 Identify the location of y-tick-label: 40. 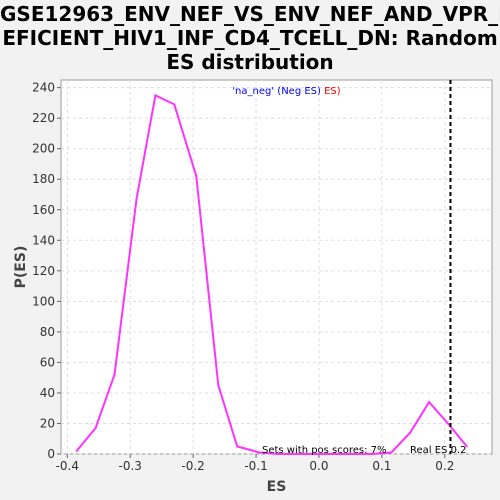
(47, 393).